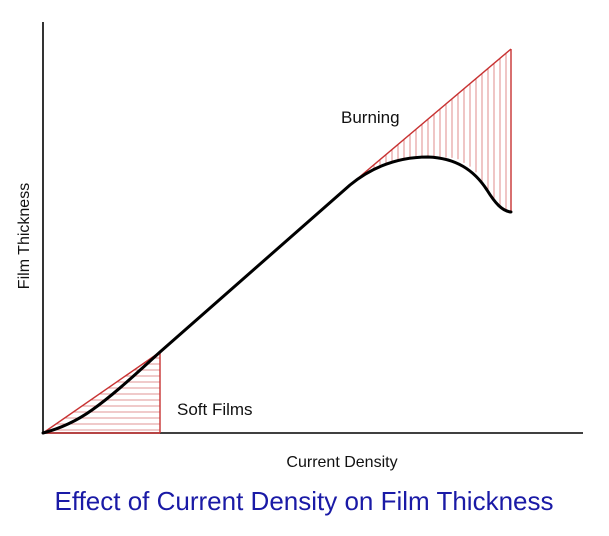  What do you see at coordinates (215, 409) in the screenshot?
I see `soft-films-label: Soft Films` at bounding box center [215, 409].